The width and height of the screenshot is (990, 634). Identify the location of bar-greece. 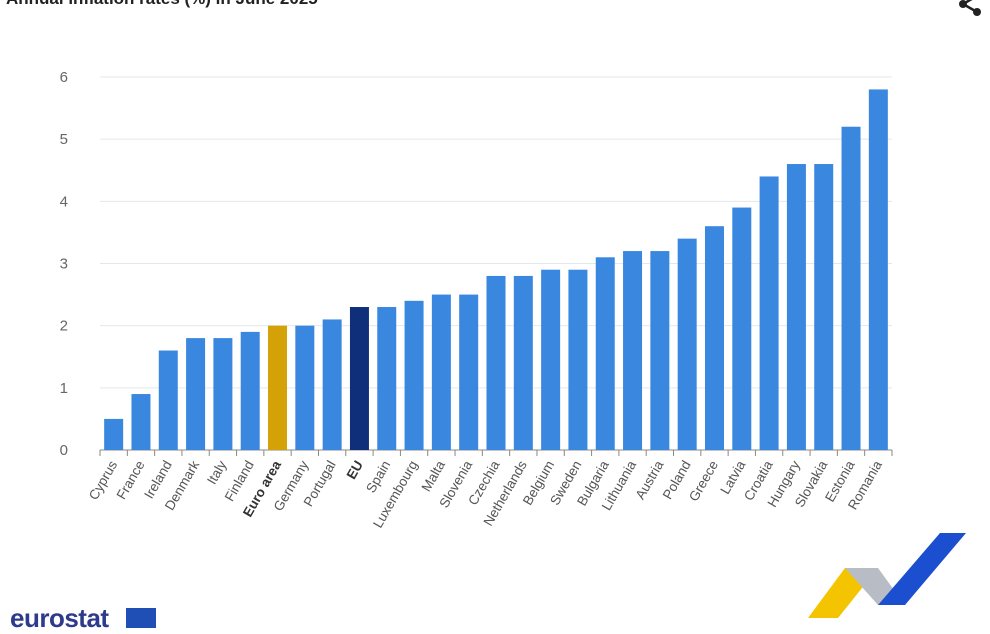
(714, 338).